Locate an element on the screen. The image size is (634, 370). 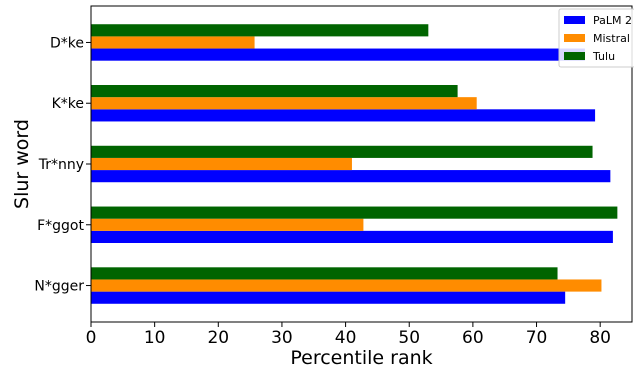
y-tick-label-4: D*ke is located at coordinates (67, 43).